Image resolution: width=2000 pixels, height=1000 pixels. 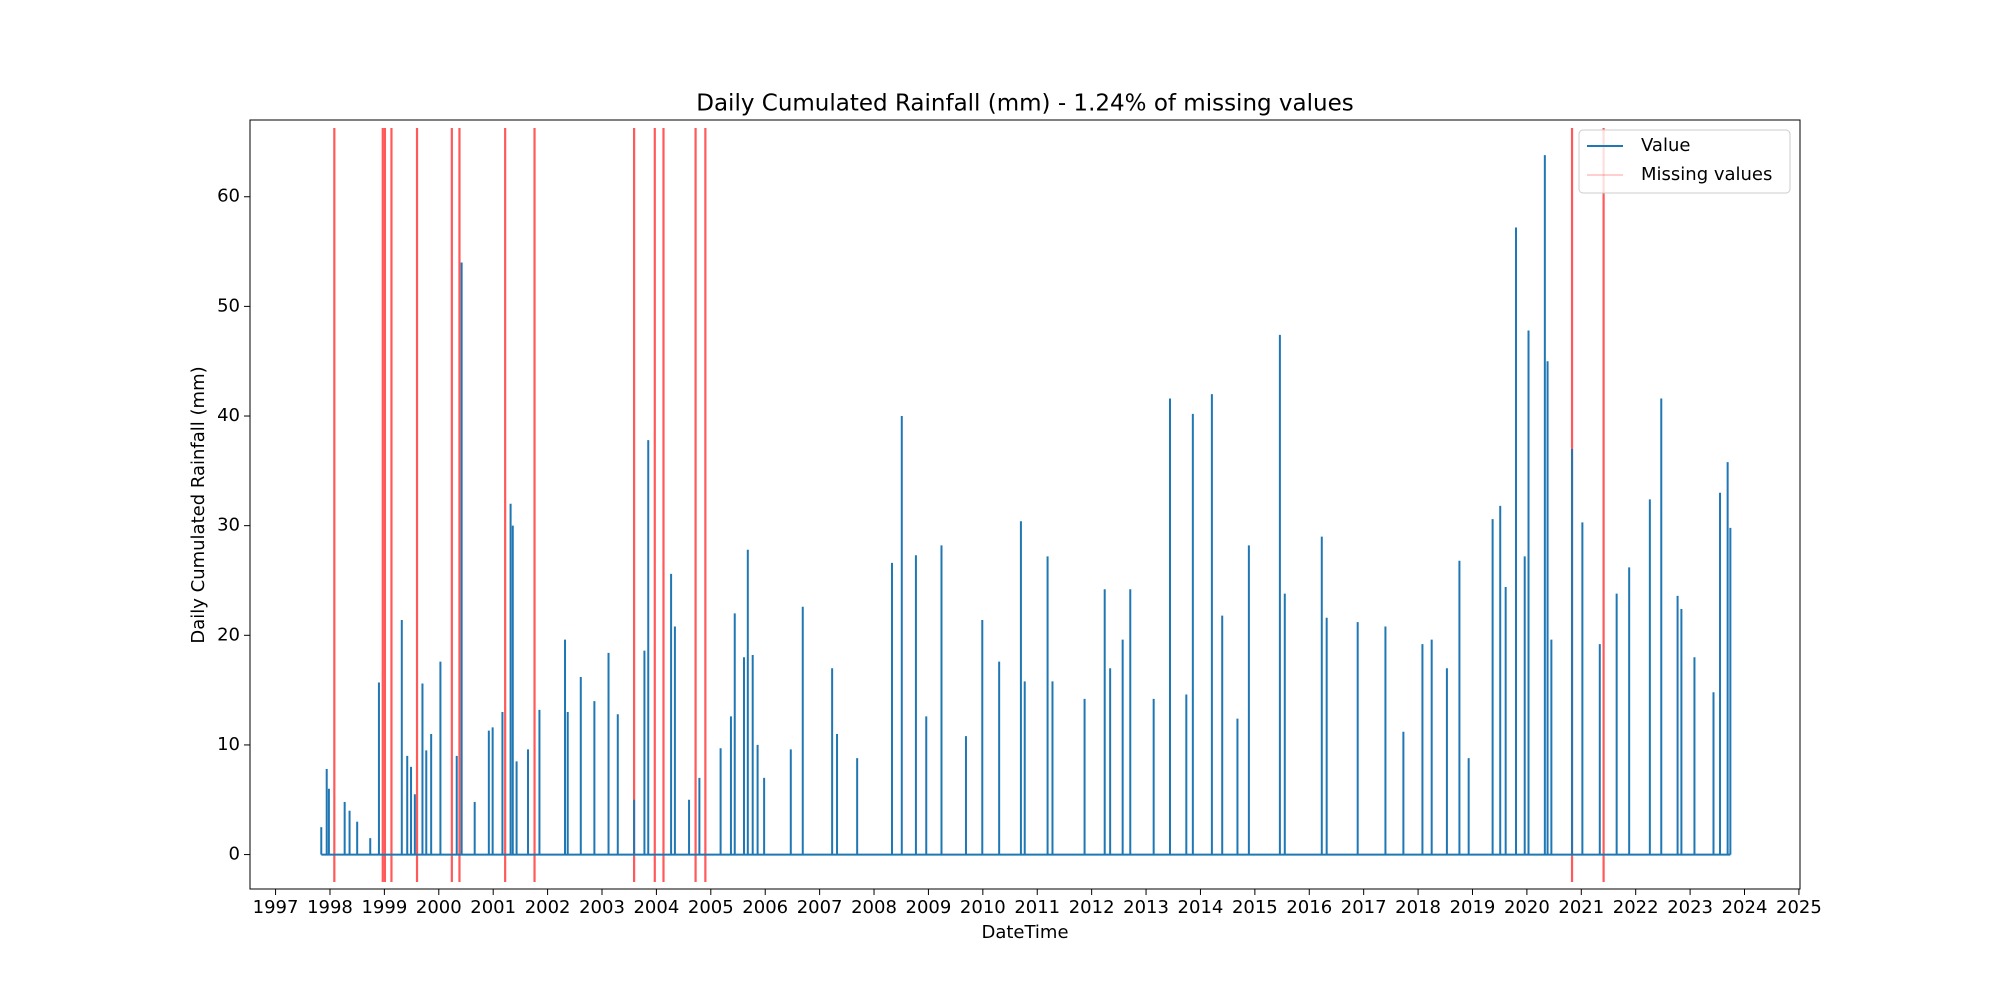 I want to click on y-tick-label: 50, so click(x=228, y=305).